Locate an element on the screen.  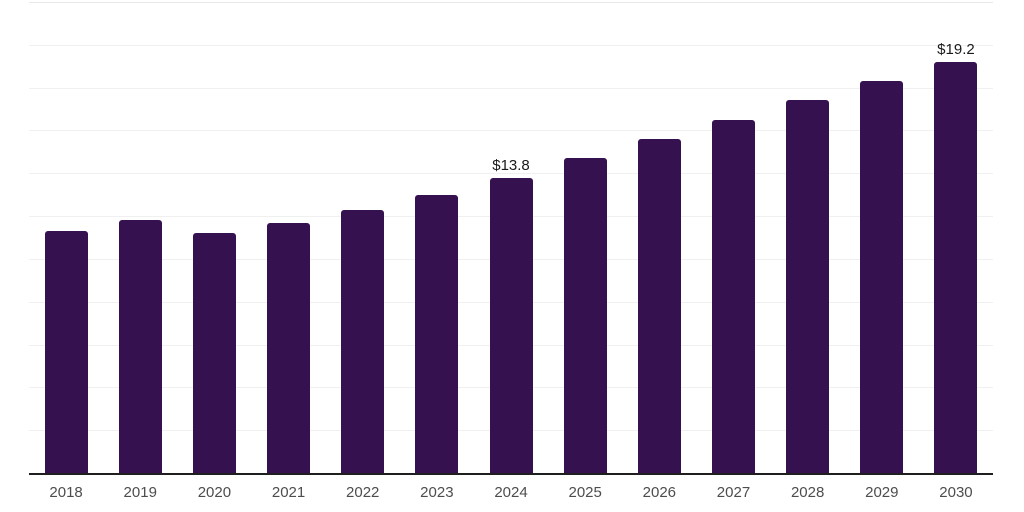
x-axis-label-2020: 2020 is located at coordinates (214, 492).